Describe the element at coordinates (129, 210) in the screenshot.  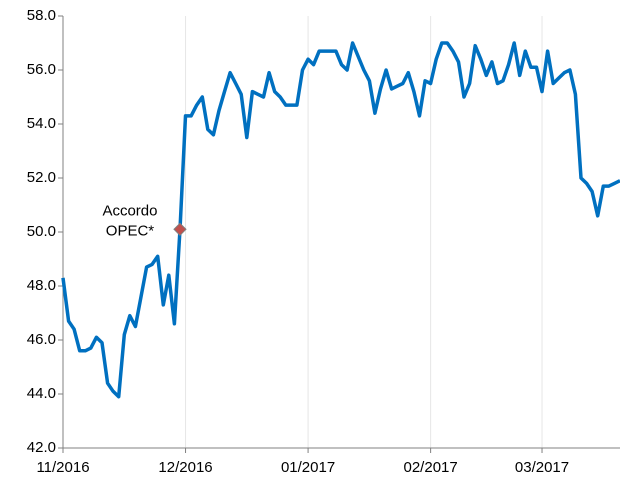
I see `annotation-text: Accordo` at that location.